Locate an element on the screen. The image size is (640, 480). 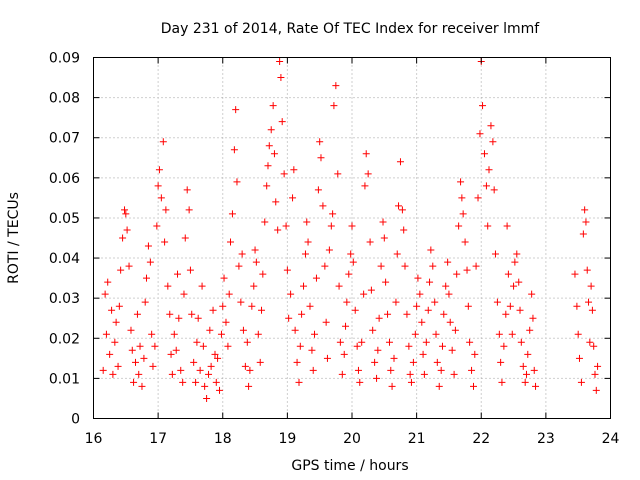
x-tick-label: 23 is located at coordinates (546, 439).